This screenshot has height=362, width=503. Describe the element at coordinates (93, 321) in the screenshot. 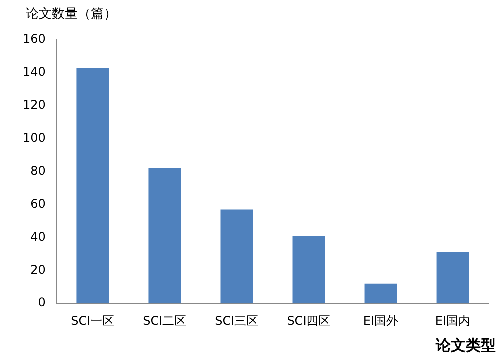

I see `x-tick-label: SCI一区` at that location.